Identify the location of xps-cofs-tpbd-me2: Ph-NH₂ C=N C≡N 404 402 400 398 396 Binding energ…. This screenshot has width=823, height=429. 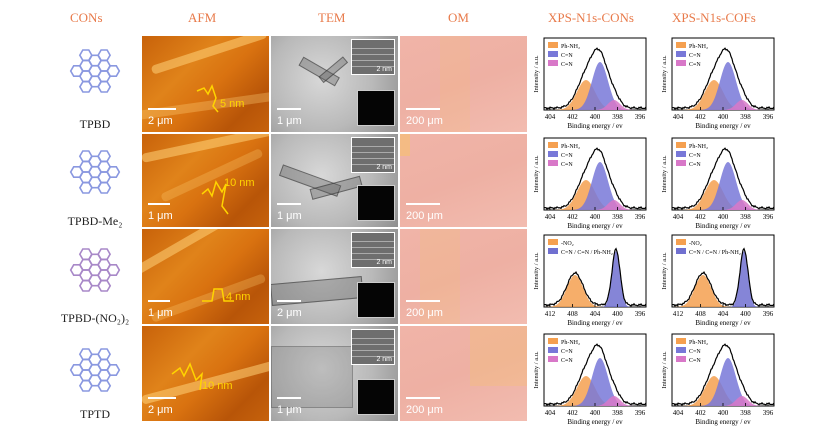
(718, 183).